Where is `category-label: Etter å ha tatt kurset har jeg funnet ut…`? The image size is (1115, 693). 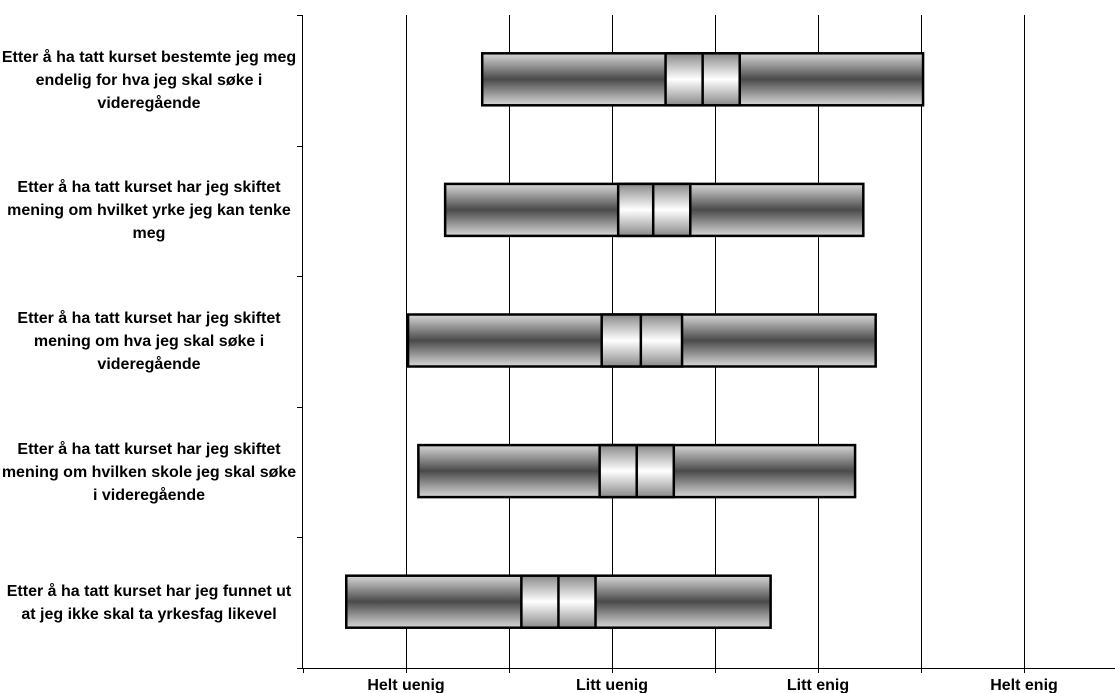 category-label: Etter å ha tatt kurset har jeg funnet ut… is located at coordinates (149, 602).